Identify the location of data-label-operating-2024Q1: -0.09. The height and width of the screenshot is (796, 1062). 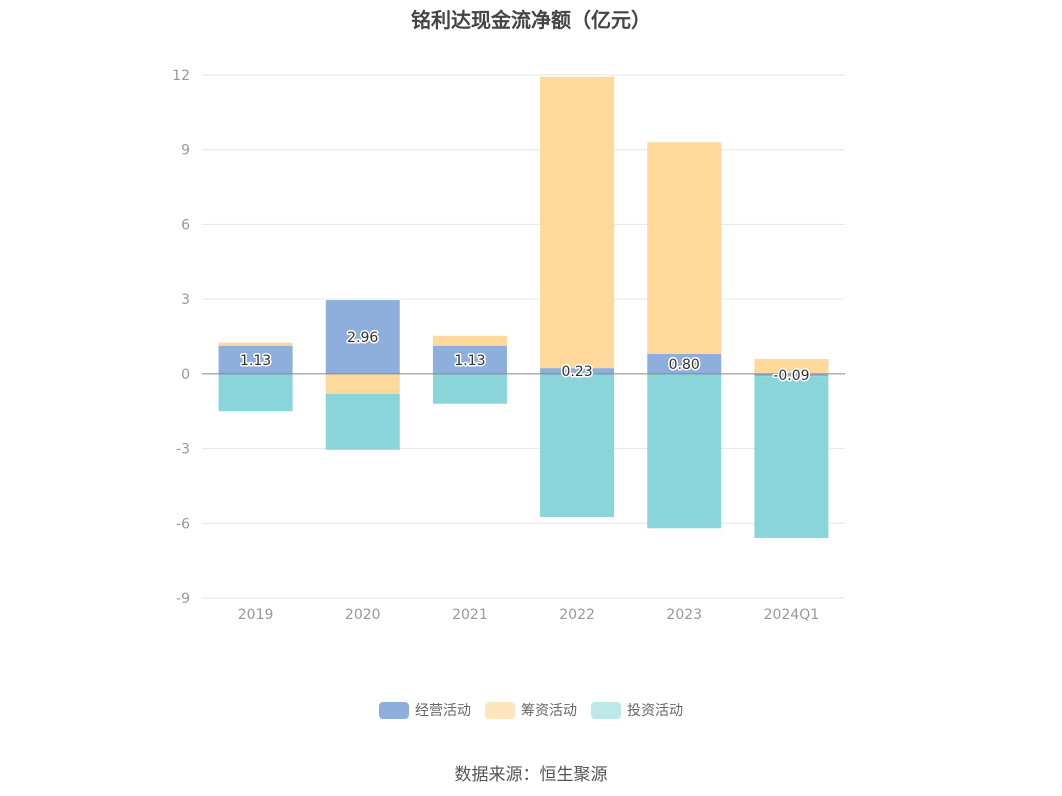
(791, 376).